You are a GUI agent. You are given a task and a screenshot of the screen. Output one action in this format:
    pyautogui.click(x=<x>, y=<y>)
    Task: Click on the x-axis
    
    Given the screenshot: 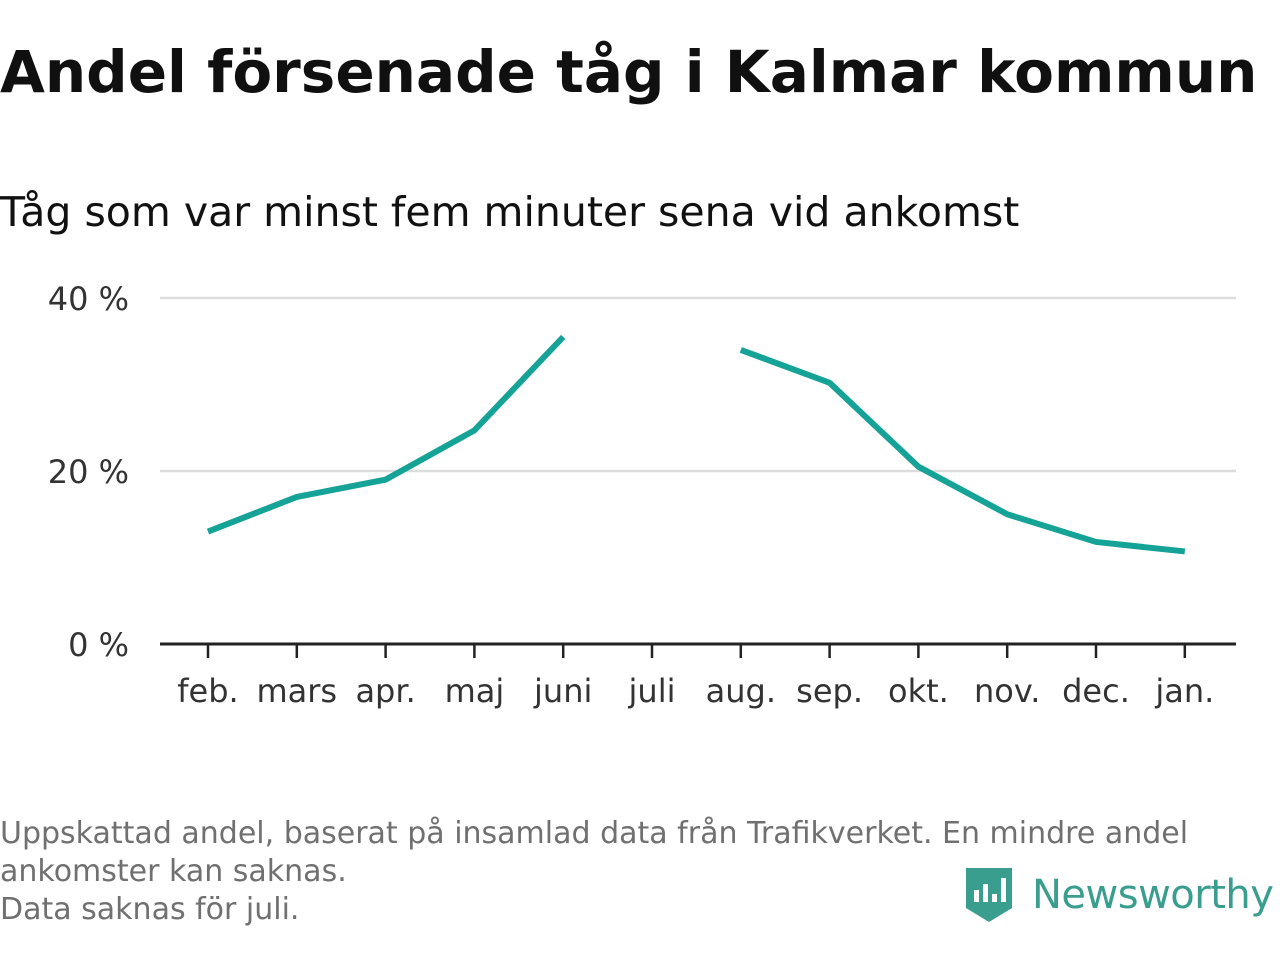 What is the action you would take?
    pyautogui.click(x=698, y=650)
    